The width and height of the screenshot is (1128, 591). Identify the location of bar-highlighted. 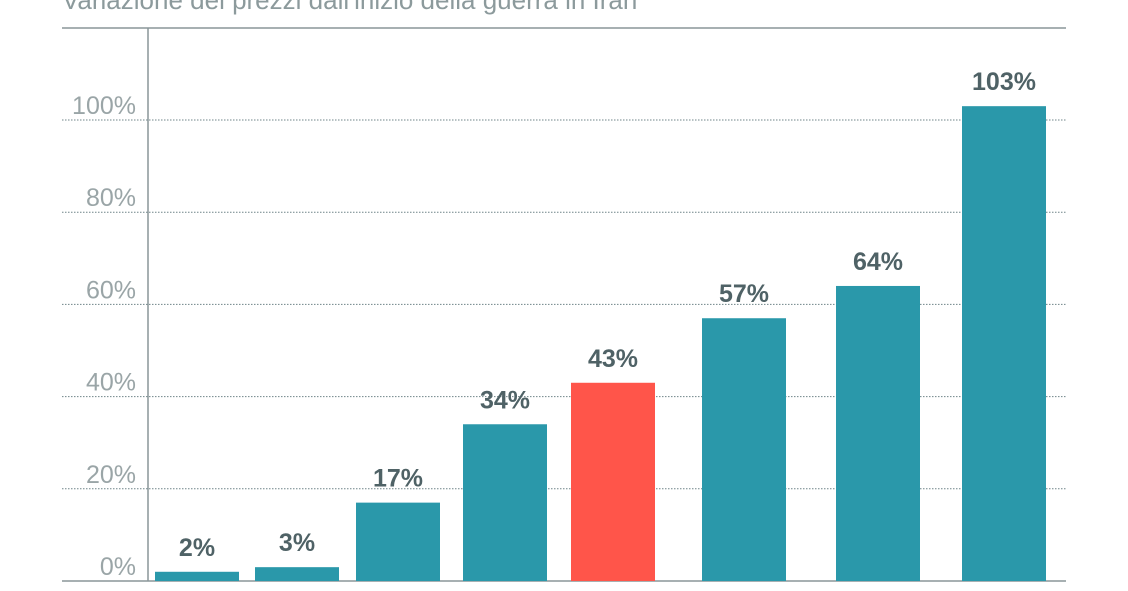
(613, 481).